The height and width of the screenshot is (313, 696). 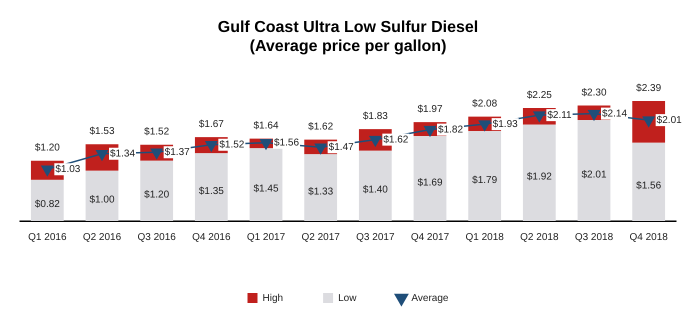 What do you see at coordinates (266, 126) in the screenshot?
I see `total-label: $1.64` at bounding box center [266, 126].